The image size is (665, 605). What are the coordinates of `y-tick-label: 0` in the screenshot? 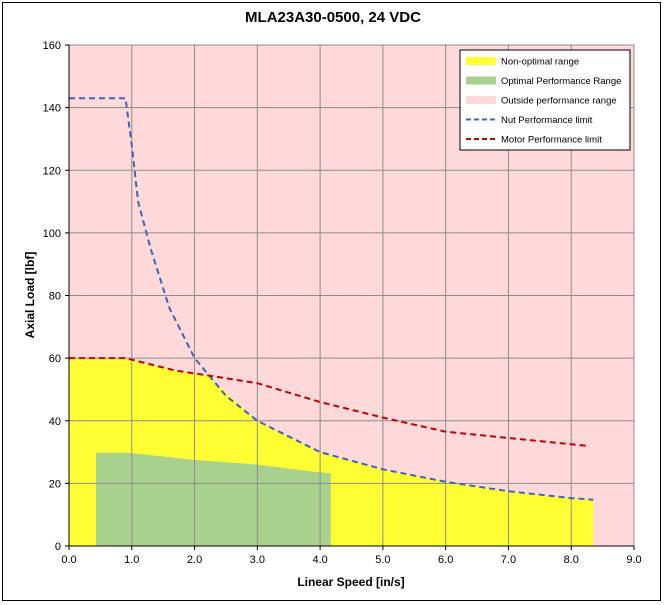 It's located at (58, 547).